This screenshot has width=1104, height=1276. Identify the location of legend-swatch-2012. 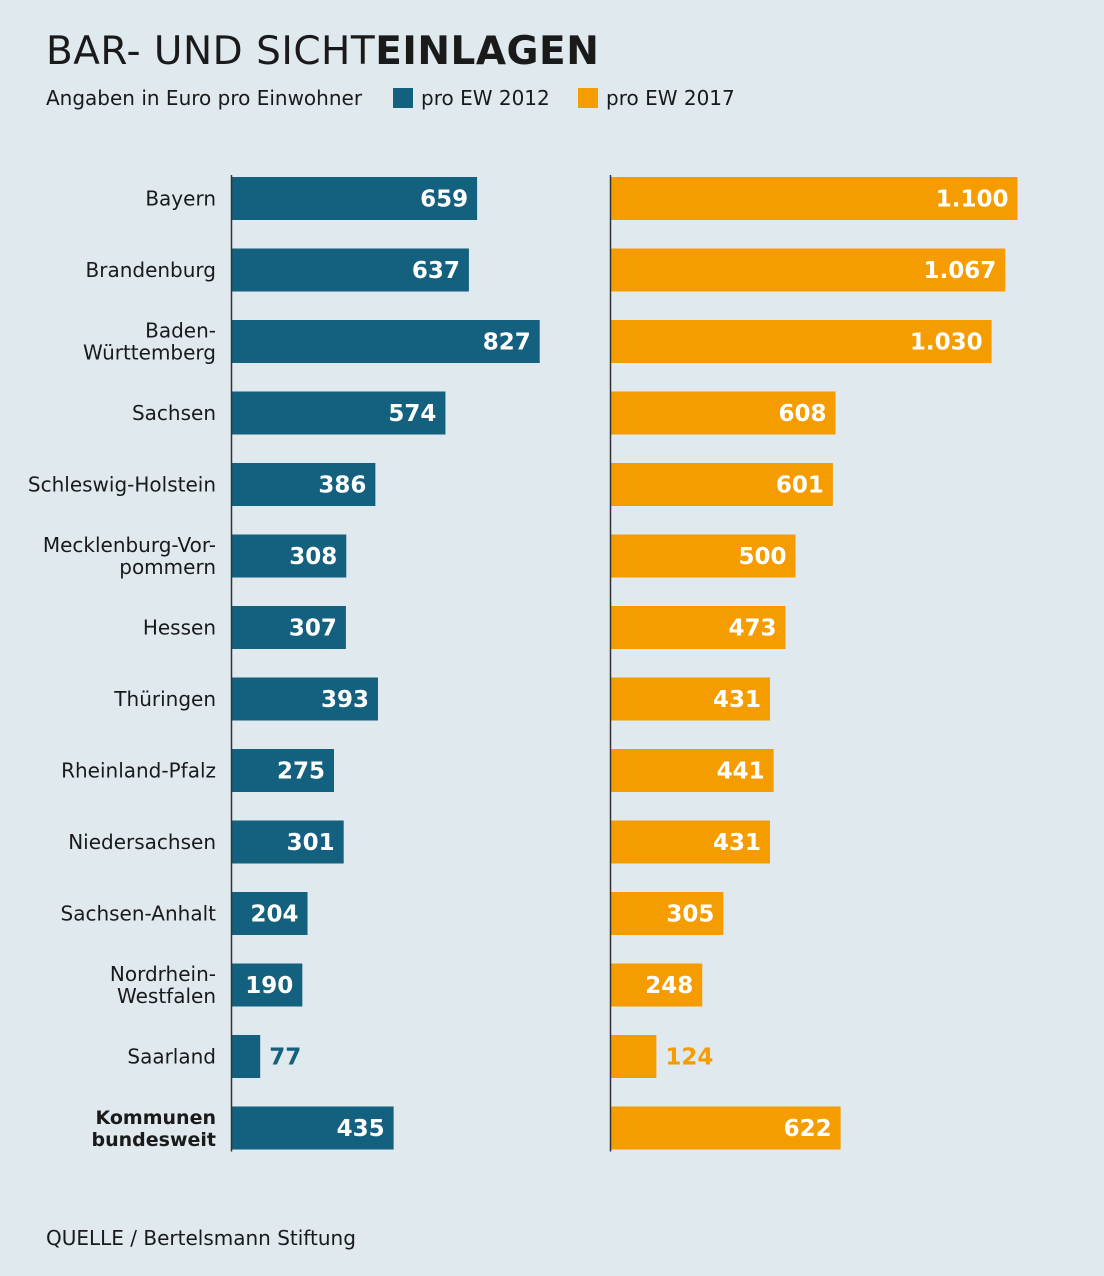
(403, 98).